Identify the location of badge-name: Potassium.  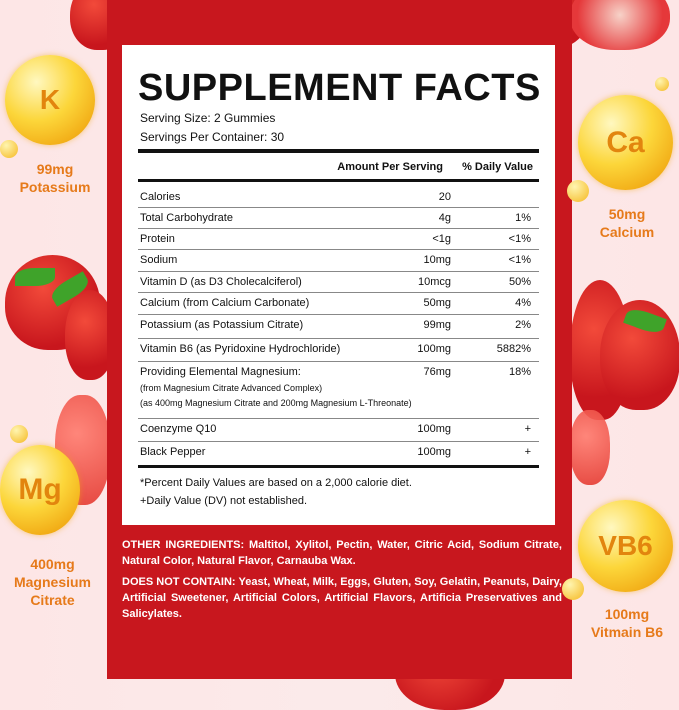
(55, 187).